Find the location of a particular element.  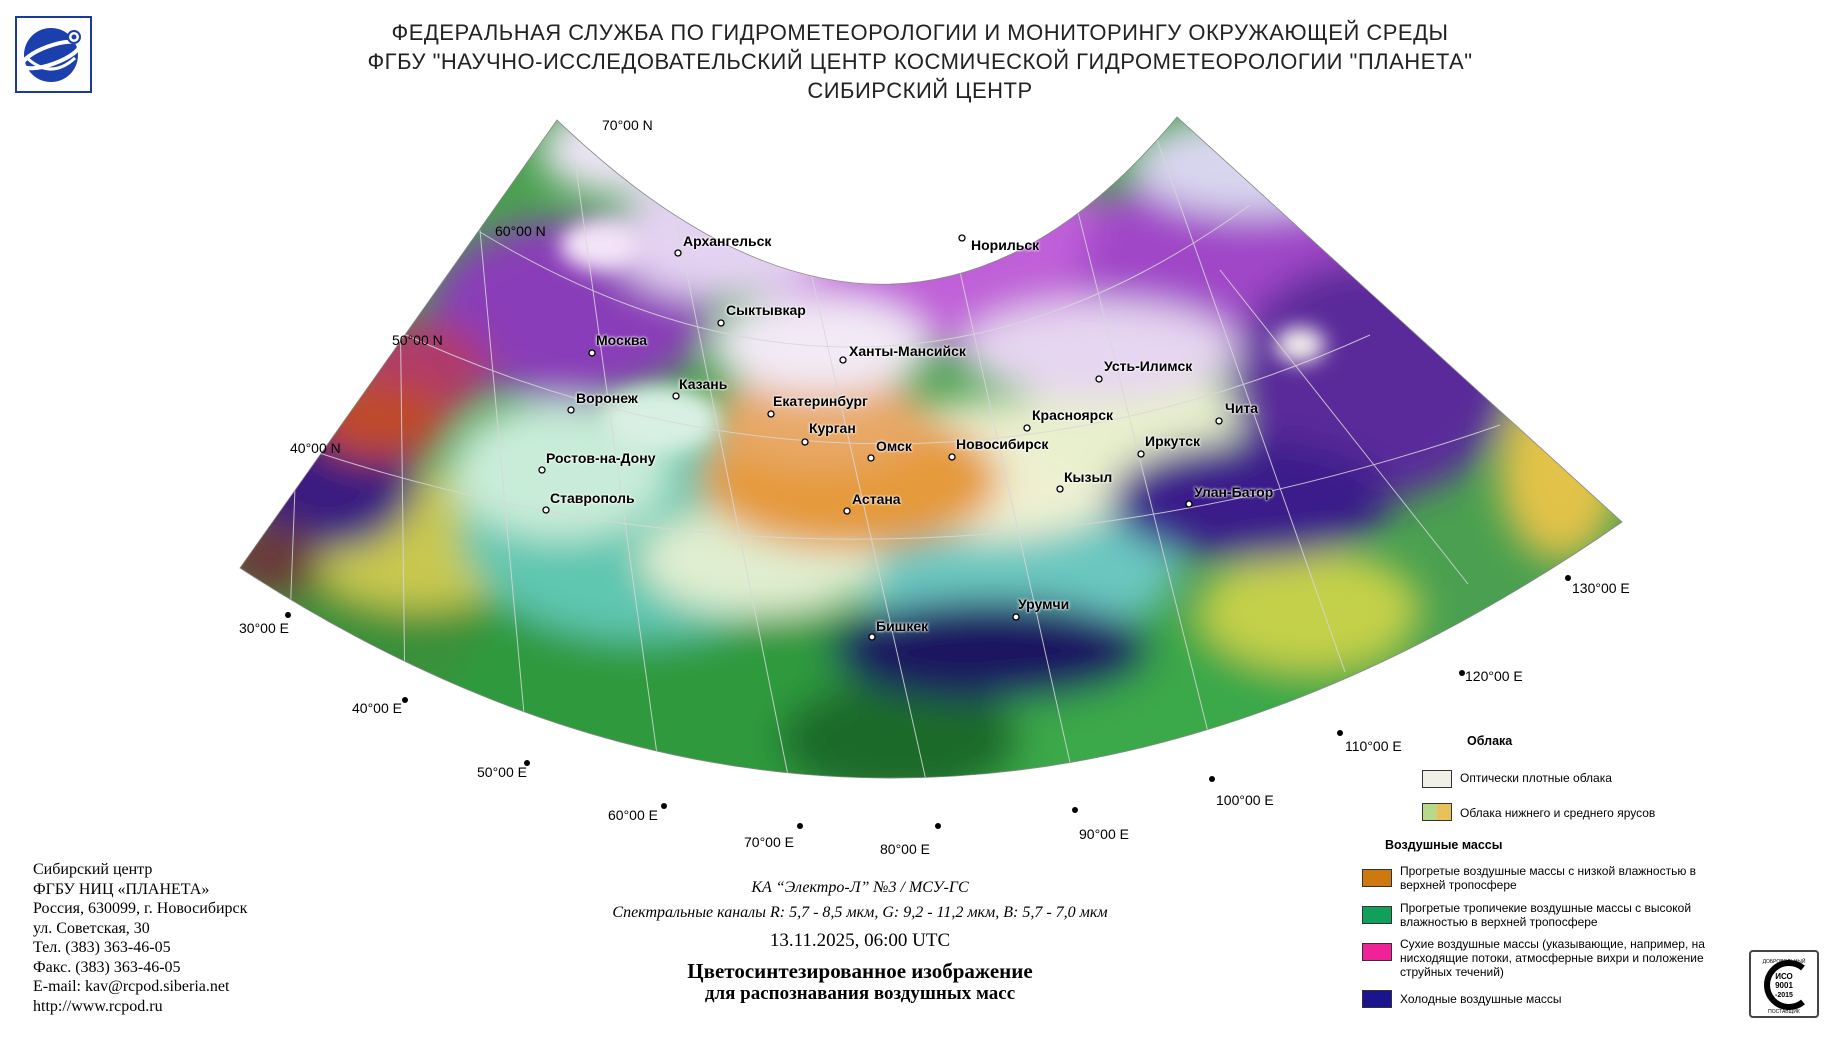

city-label-syktyvkar: Сыктывкар is located at coordinates (766, 310).